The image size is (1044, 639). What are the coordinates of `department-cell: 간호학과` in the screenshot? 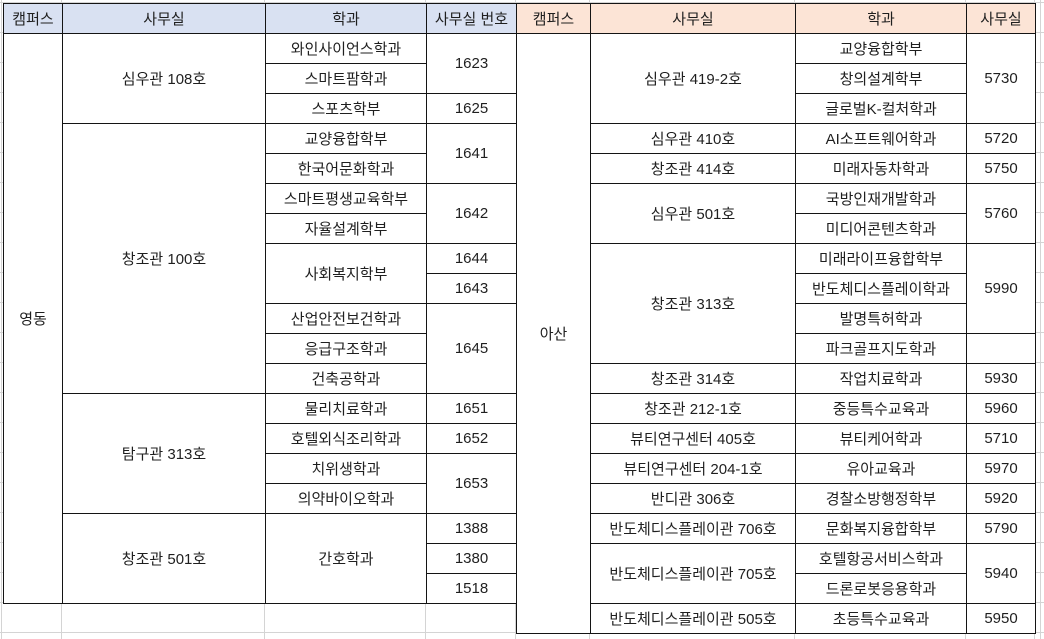 It's located at (346, 558).